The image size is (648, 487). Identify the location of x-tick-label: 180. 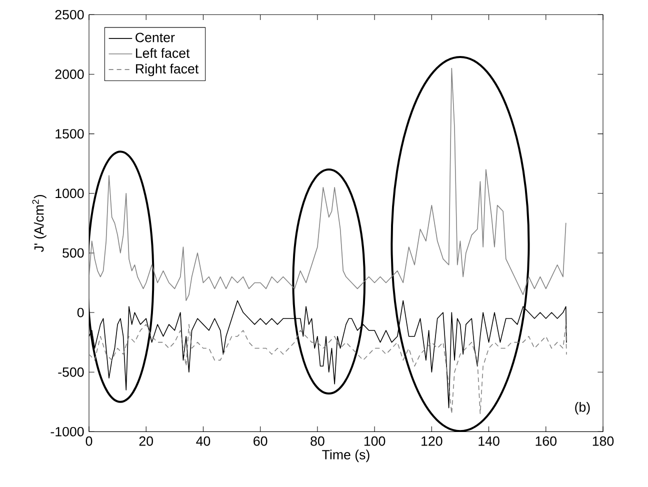
(603, 441).